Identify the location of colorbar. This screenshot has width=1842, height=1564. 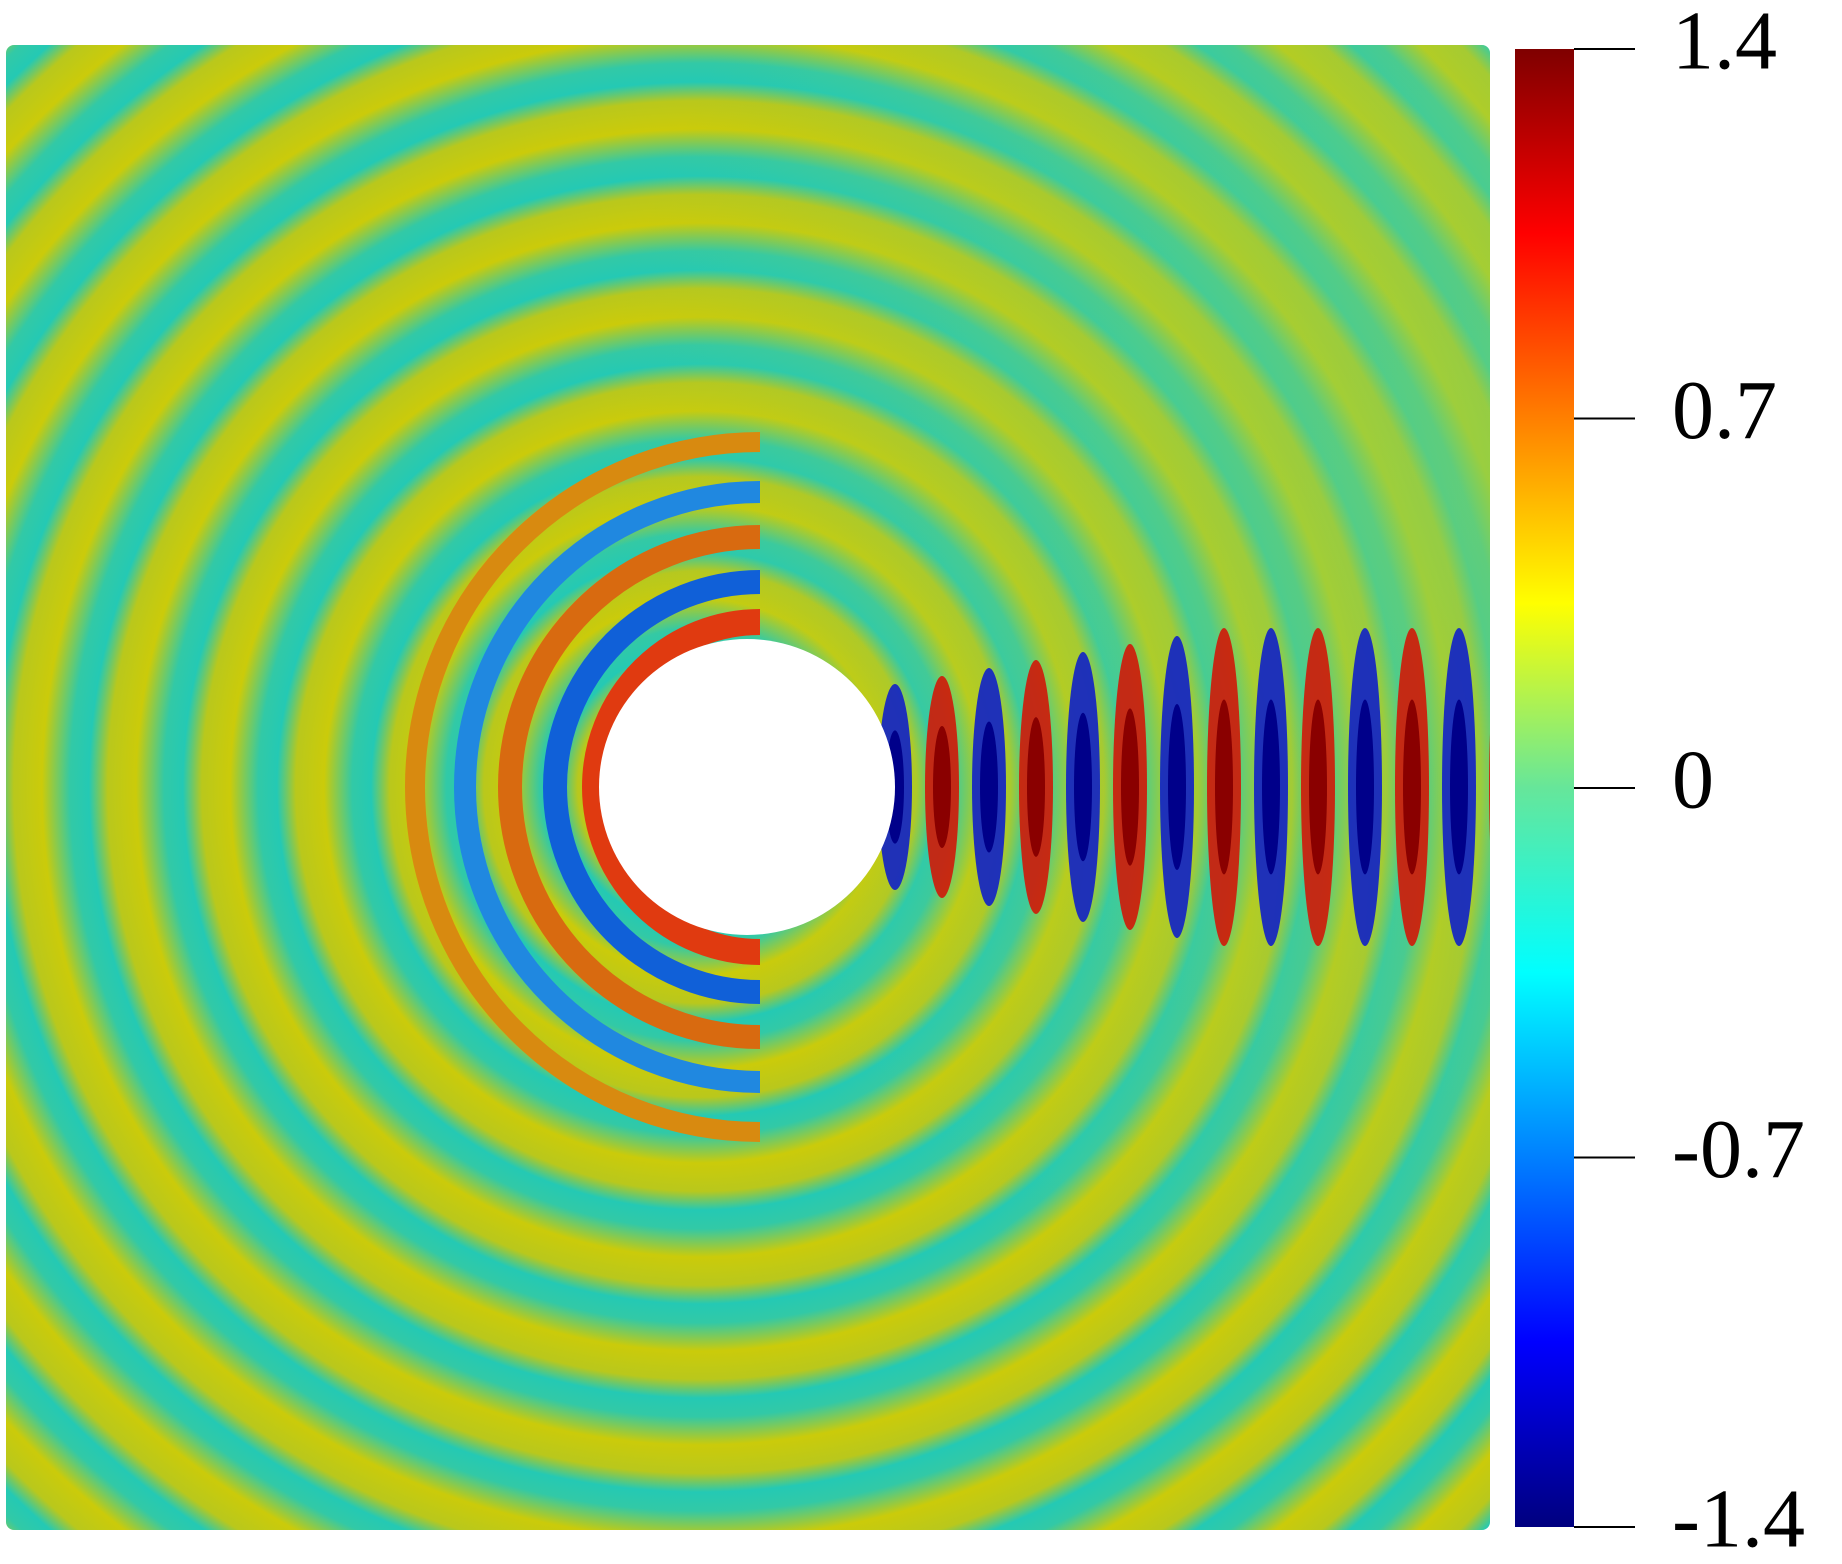
(1544, 788).